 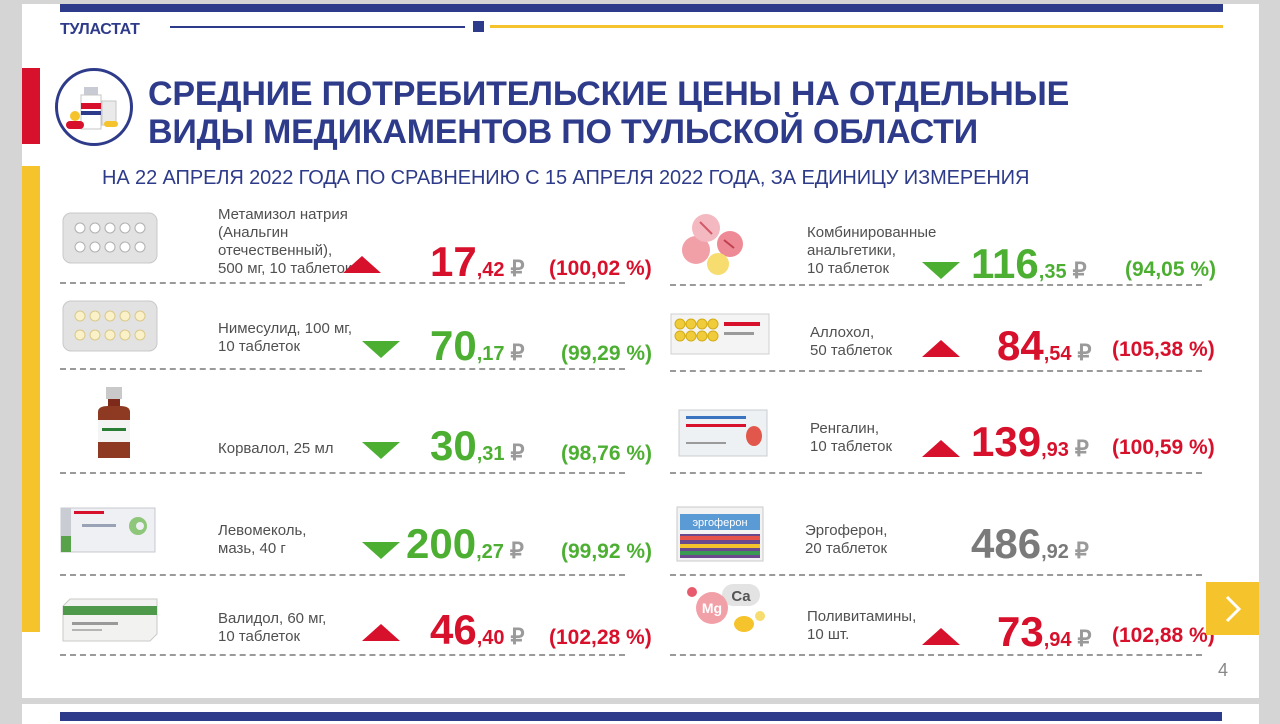 What do you see at coordinates (936, 531) in the screenshot?
I see `list-item: эргоферон Эргоферон, 20 таблеток 486,92 ₽` at bounding box center [936, 531].